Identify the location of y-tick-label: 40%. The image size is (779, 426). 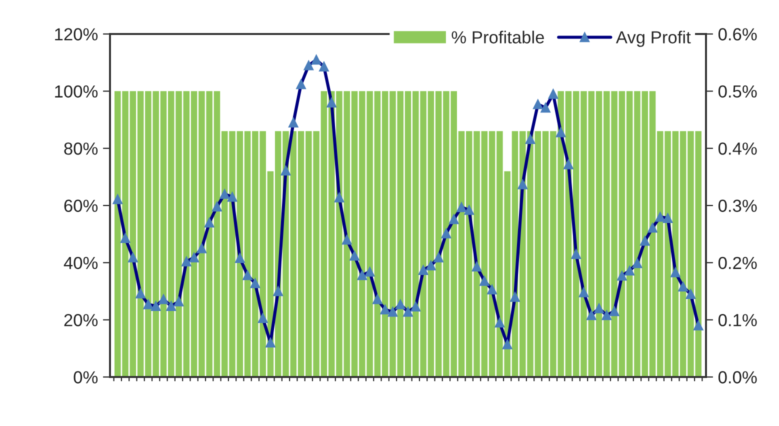
(81, 263).